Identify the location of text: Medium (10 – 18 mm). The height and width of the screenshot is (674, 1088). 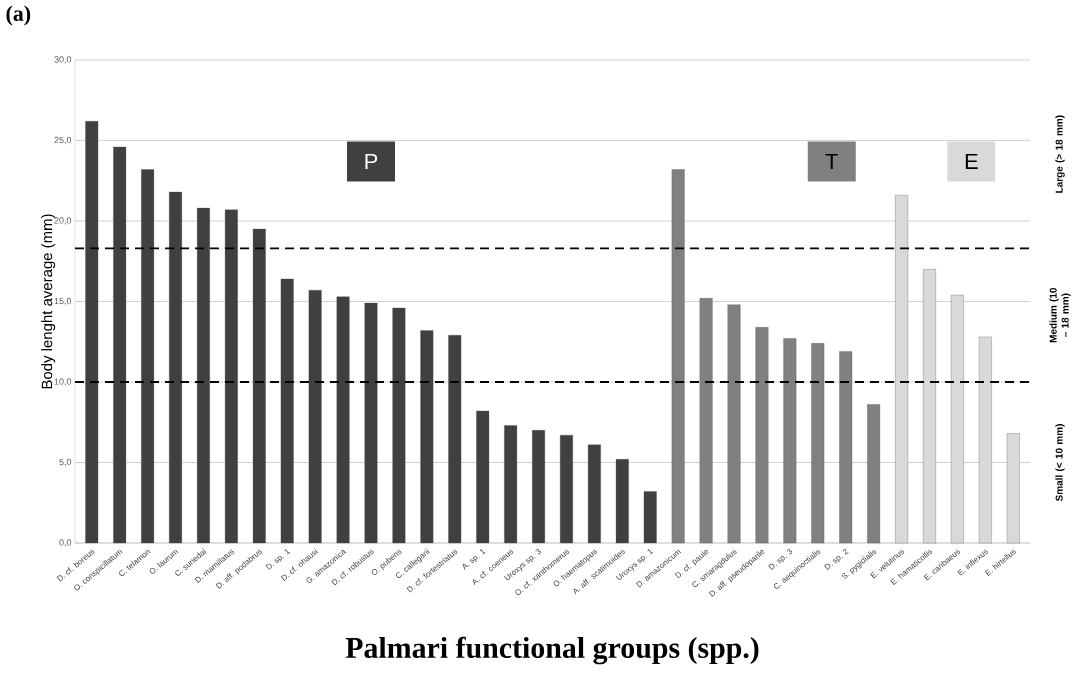
(1060, 315).